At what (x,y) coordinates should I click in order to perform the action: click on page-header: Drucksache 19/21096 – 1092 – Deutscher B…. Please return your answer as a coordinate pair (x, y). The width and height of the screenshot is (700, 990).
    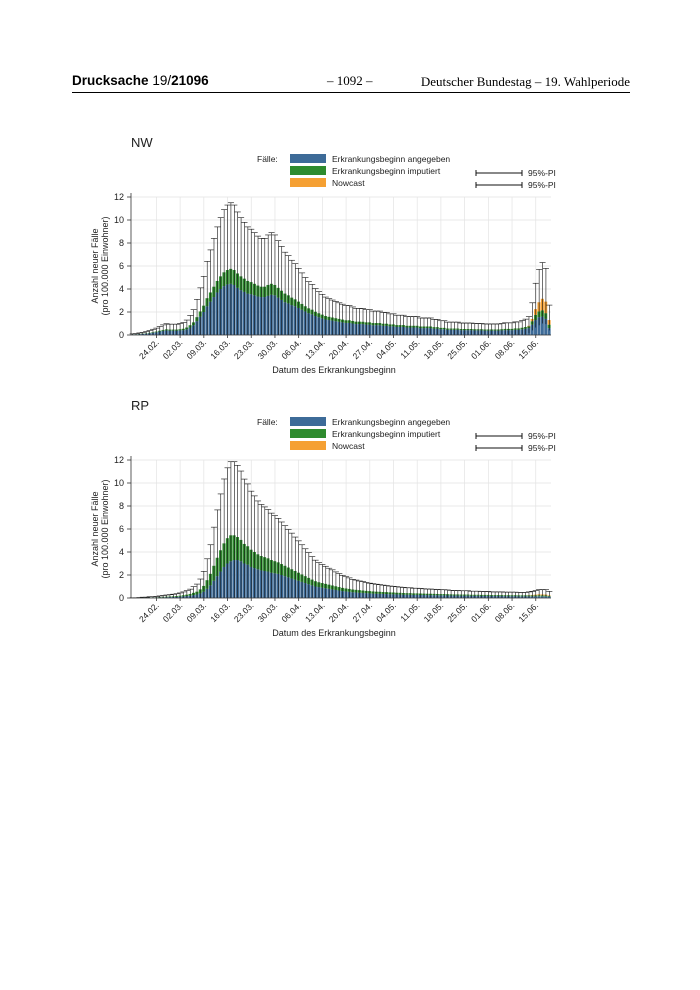
    Looking at the image, I should click on (351, 81).